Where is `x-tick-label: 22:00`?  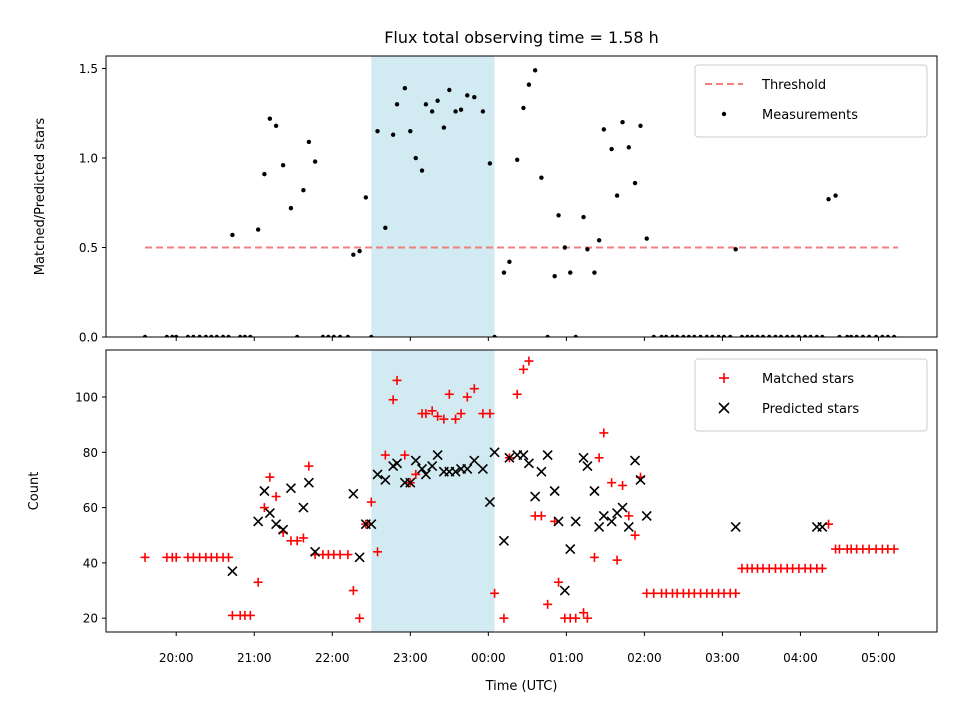 x-tick-label: 22:00 is located at coordinates (332, 658).